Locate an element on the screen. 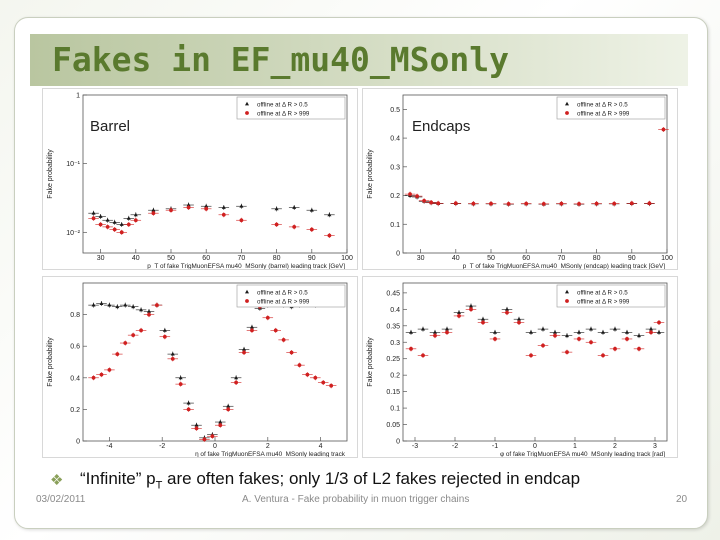 The width and height of the screenshot is (720, 540). y-tick-label: 0.05 is located at coordinates (393, 425).